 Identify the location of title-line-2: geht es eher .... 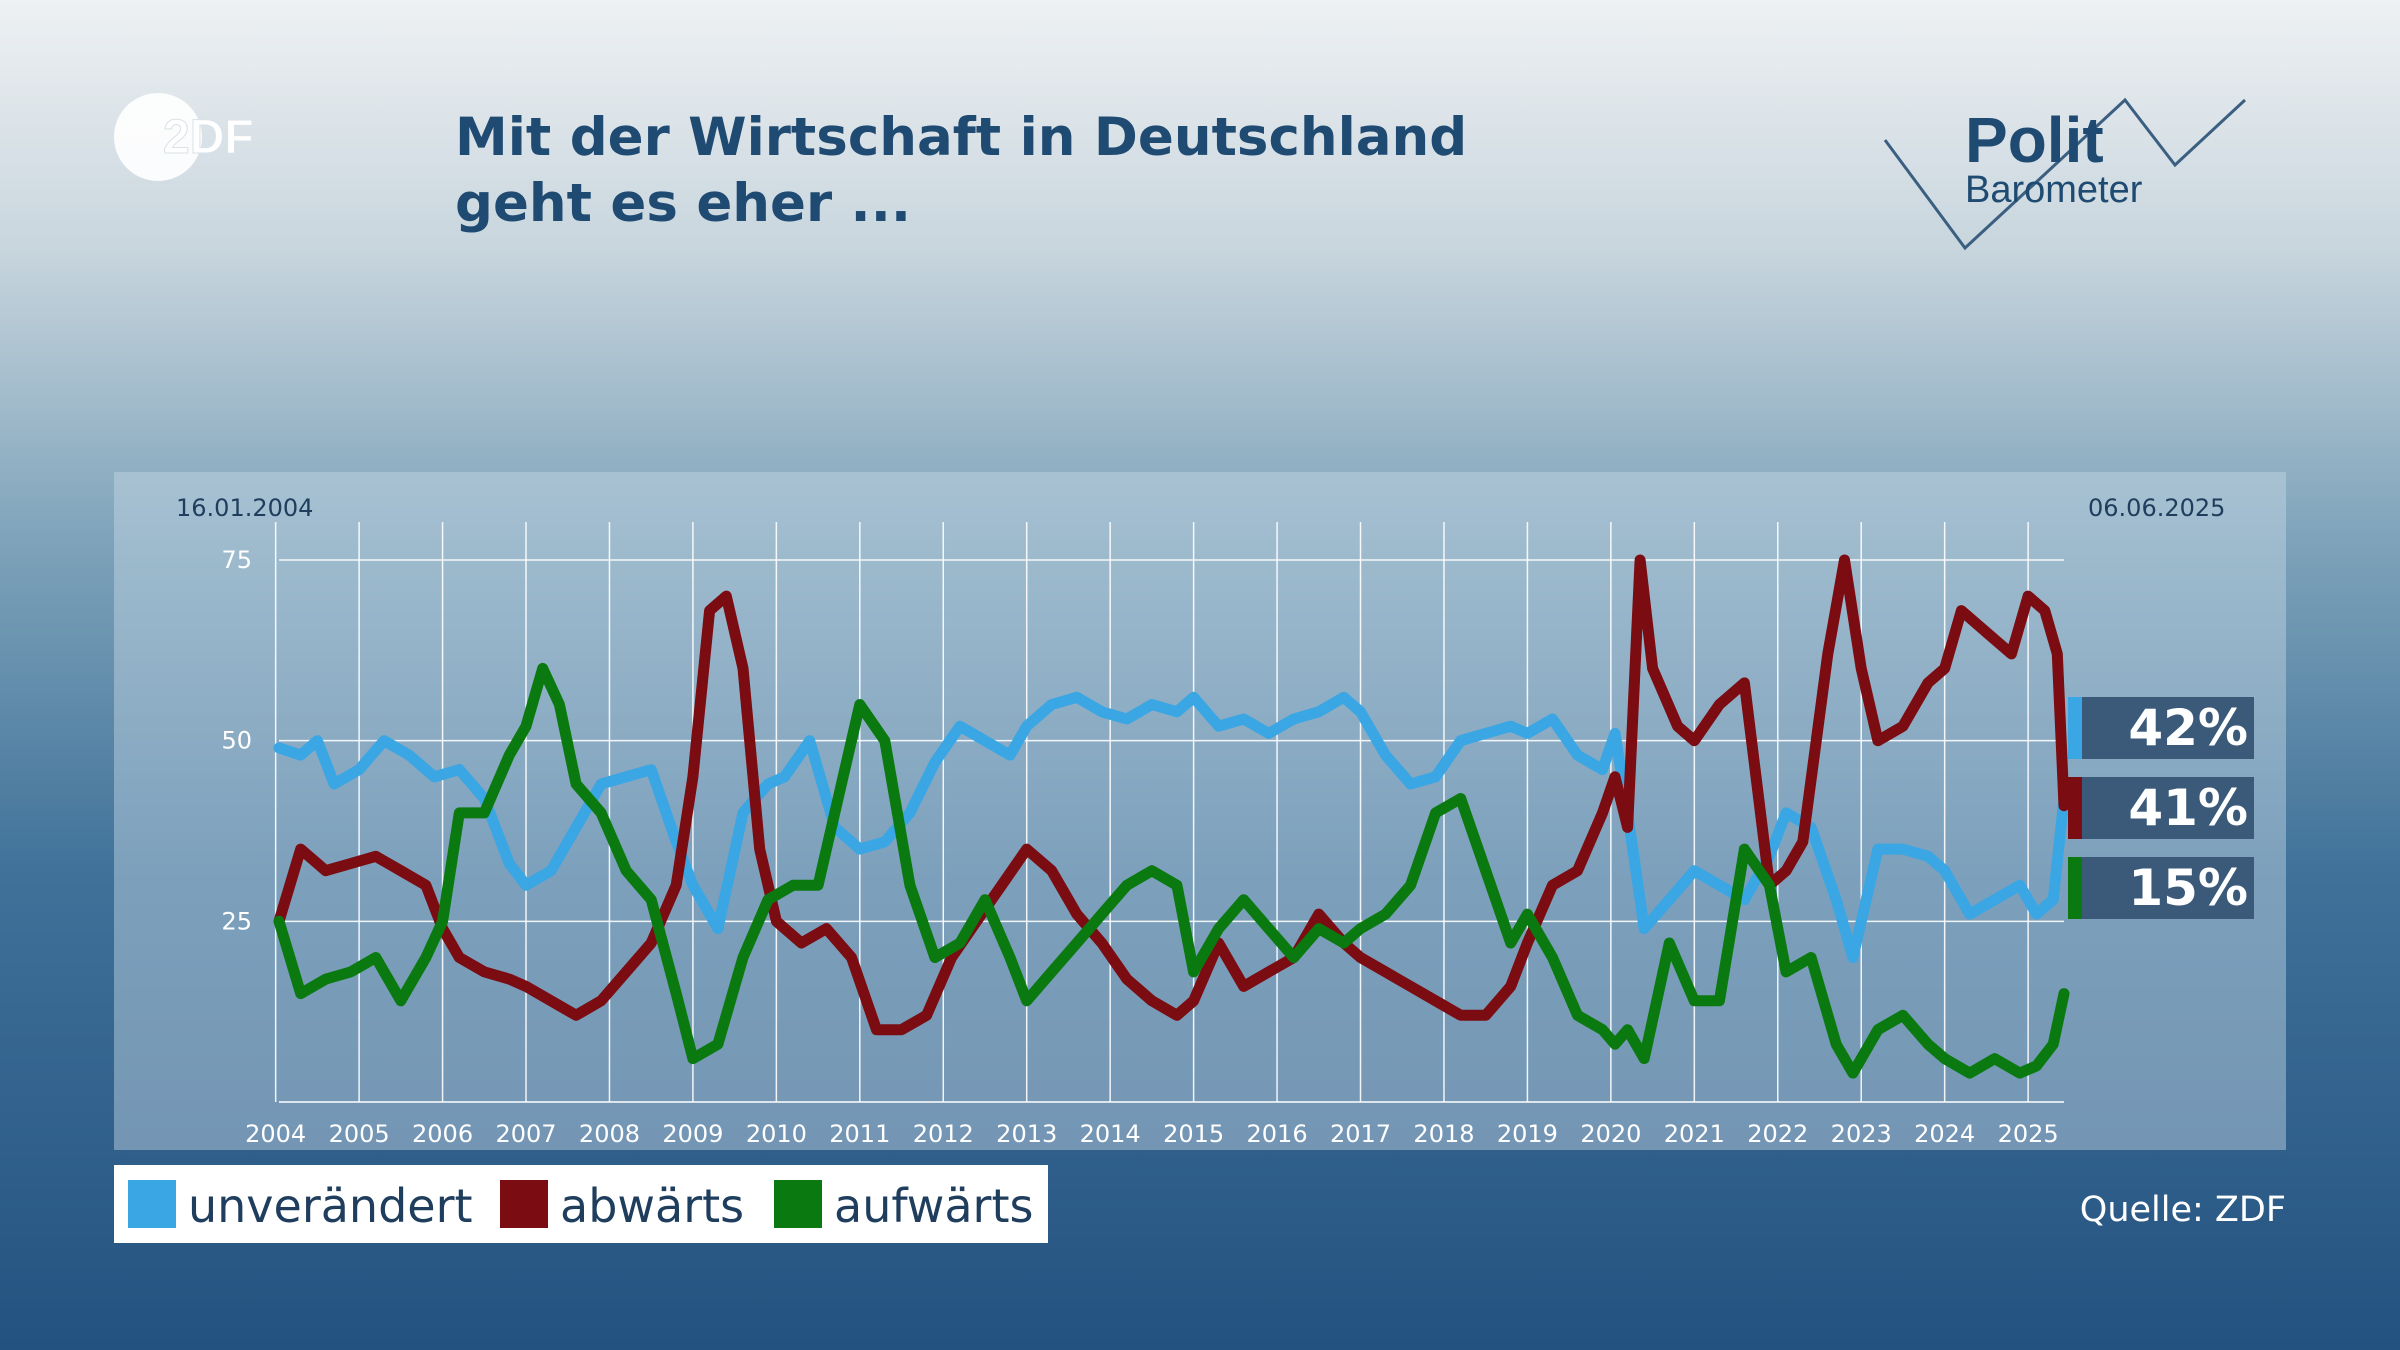
(683, 203).